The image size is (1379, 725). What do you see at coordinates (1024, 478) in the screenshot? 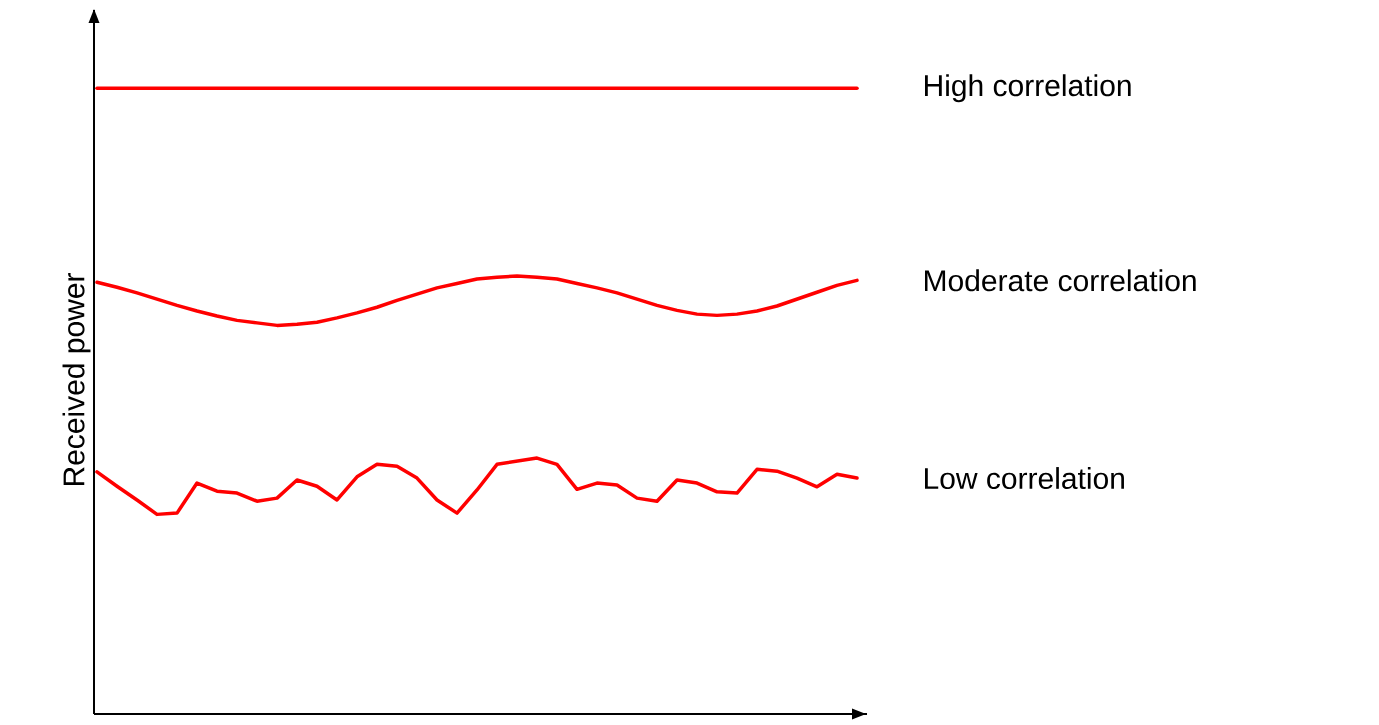
I see `text: Low correlation` at bounding box center [1024, 478].